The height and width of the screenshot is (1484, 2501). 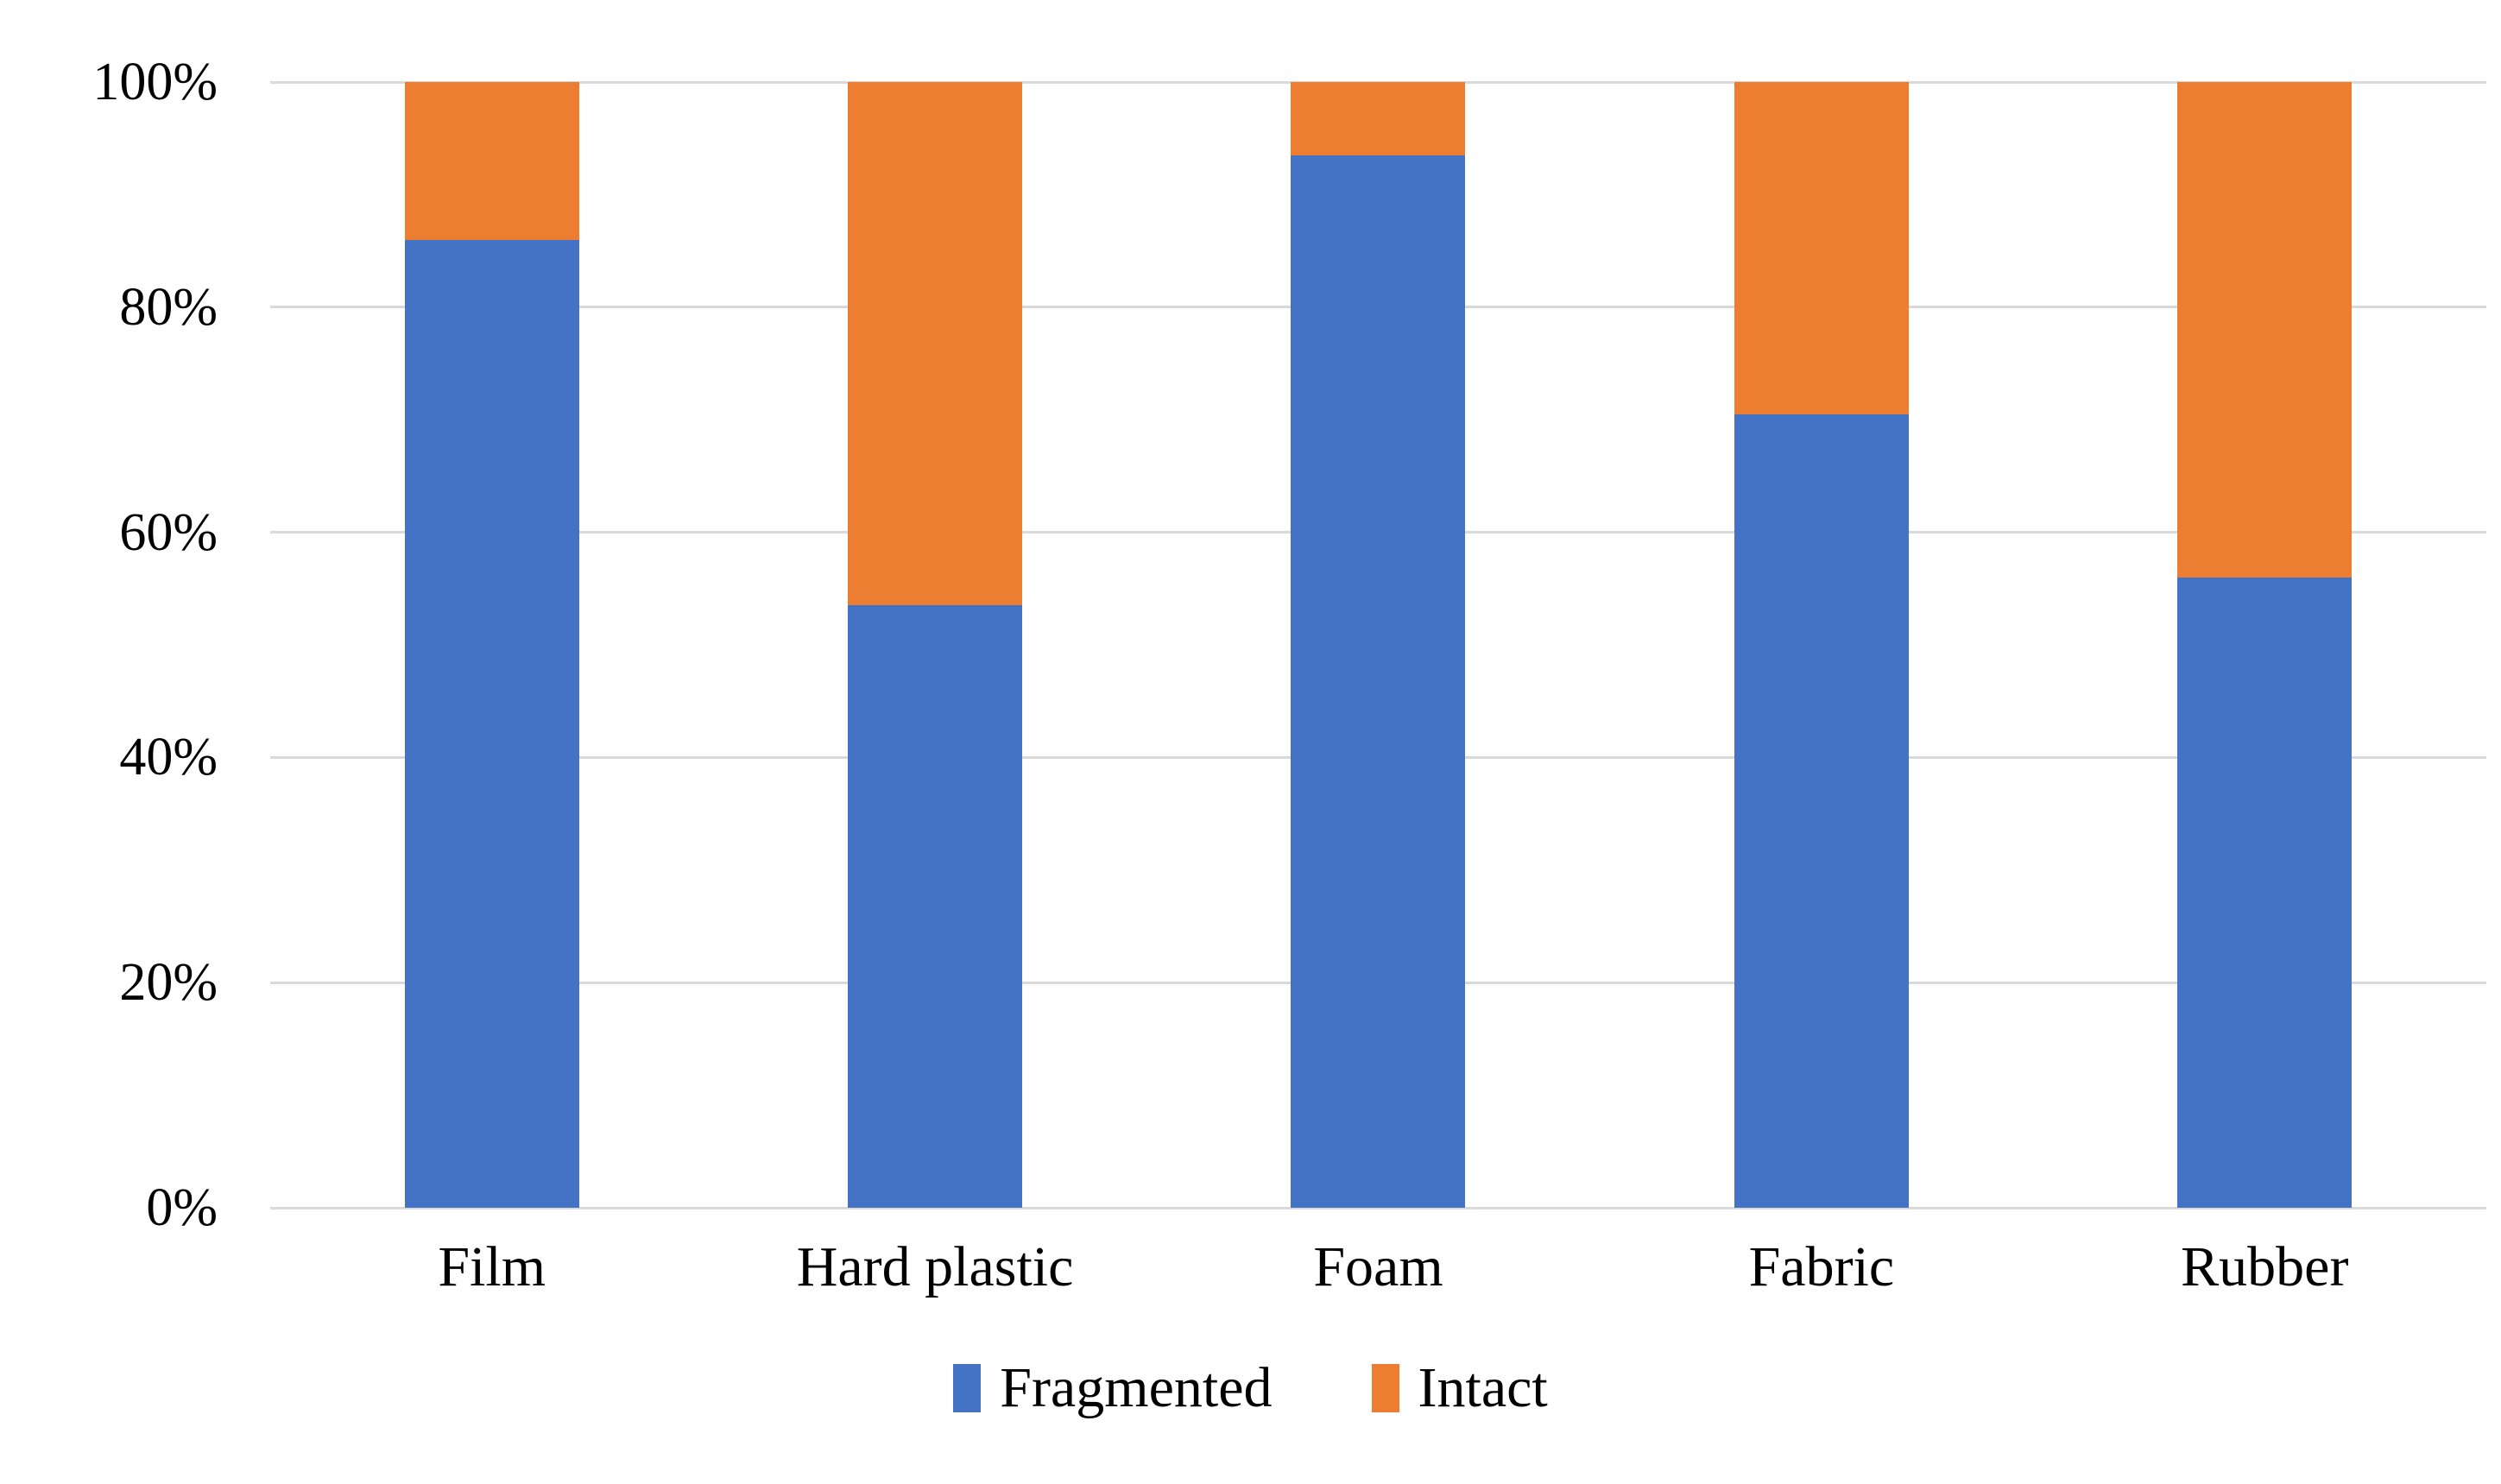 What do you see at coordinates (491, 723) in the screenshot?
I see `segment-fragmented-film` at bounding box center [491, 723].